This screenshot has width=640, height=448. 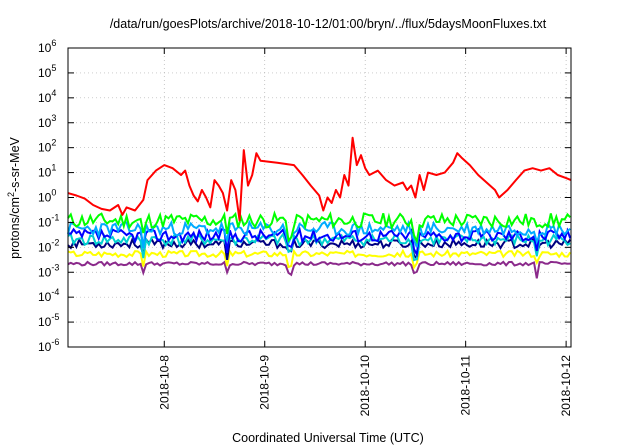 What do you see at coordinates (47, 196) in the screenshot?
I see `y-tick-label: 10⁰` at bounding box center [47, 196].